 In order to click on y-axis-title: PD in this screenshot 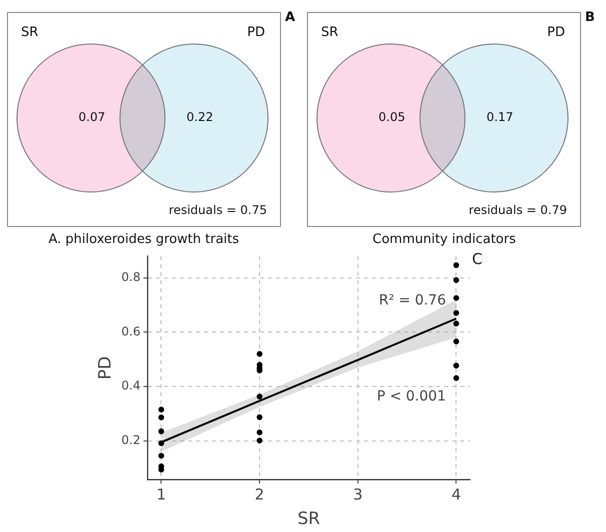, I will do `click(106, 368)`.